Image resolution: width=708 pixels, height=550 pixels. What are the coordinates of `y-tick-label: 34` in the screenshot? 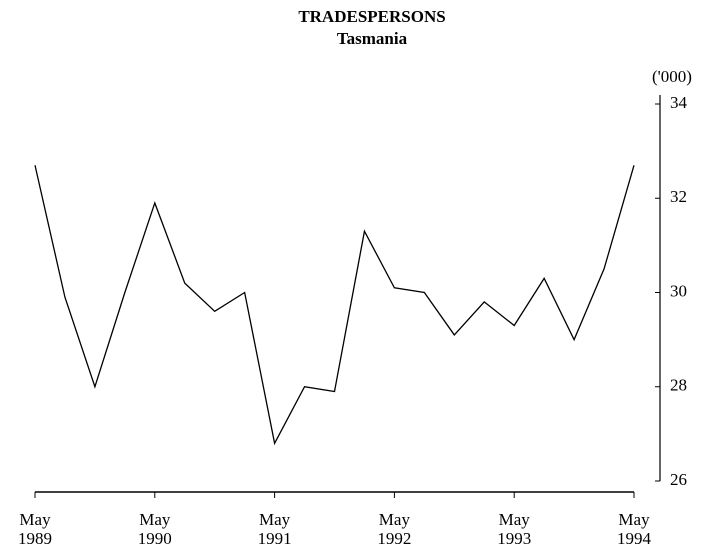 It's located at (679, 102).